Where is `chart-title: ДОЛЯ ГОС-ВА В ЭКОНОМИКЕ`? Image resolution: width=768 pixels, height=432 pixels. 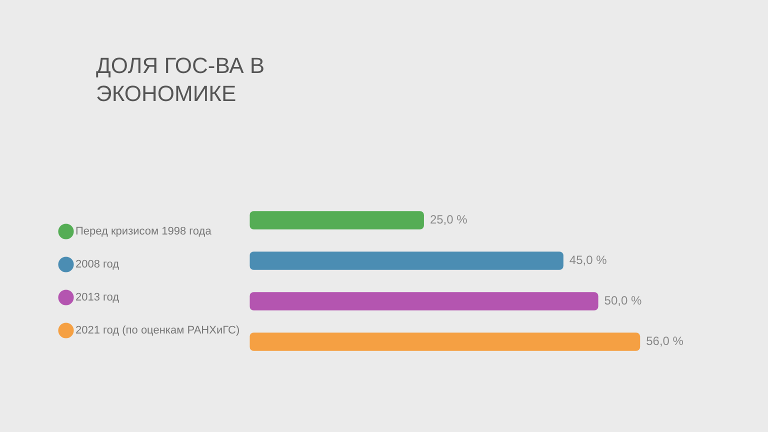
chart-title: ДОЛЯ ГОС-ВА В ЭКОНОМИКЕ is located at coordinates (181, 80).